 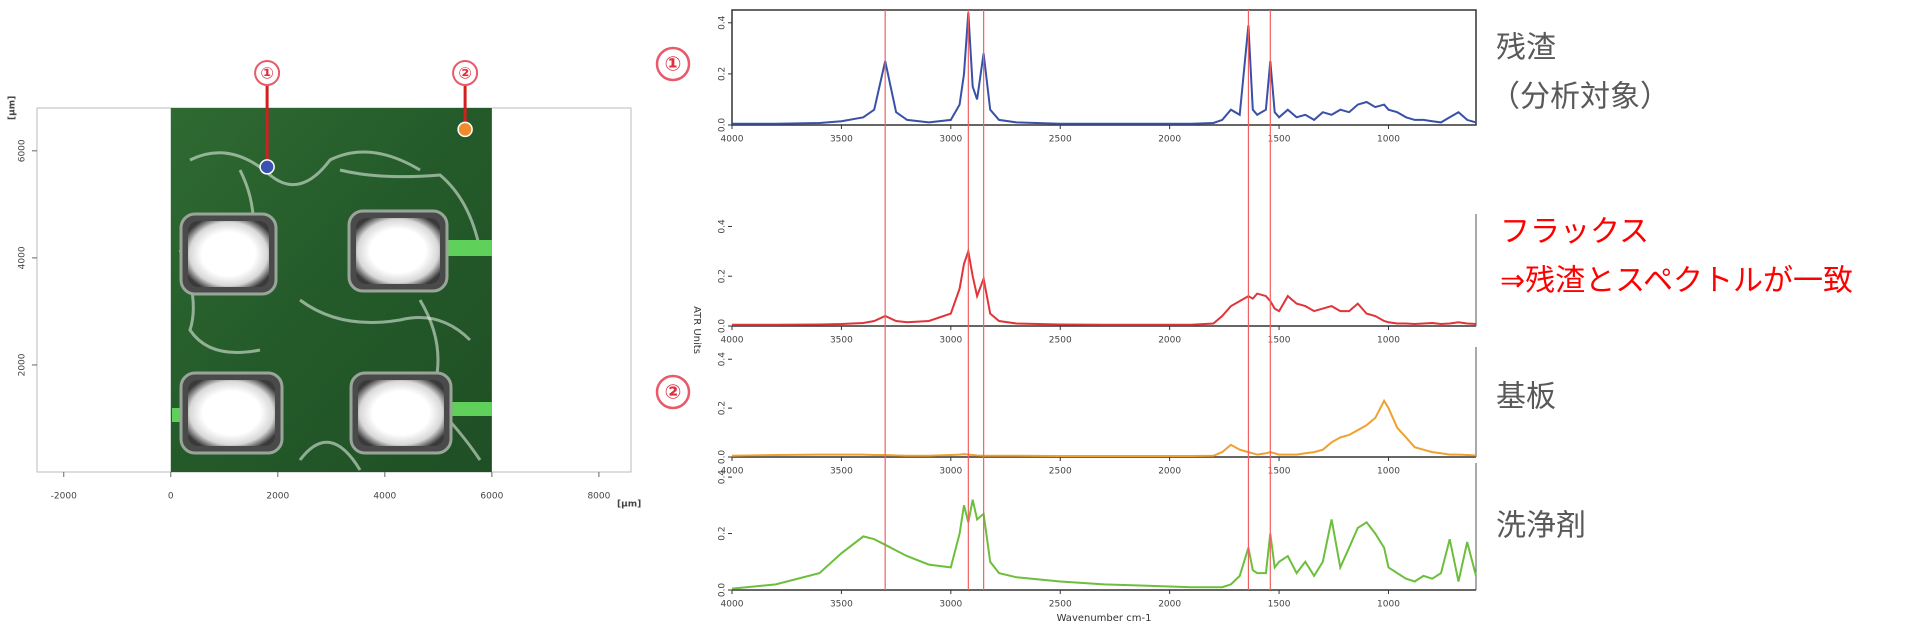 I want to click on y-tick-label: 6000, so click(x=23, y=150).